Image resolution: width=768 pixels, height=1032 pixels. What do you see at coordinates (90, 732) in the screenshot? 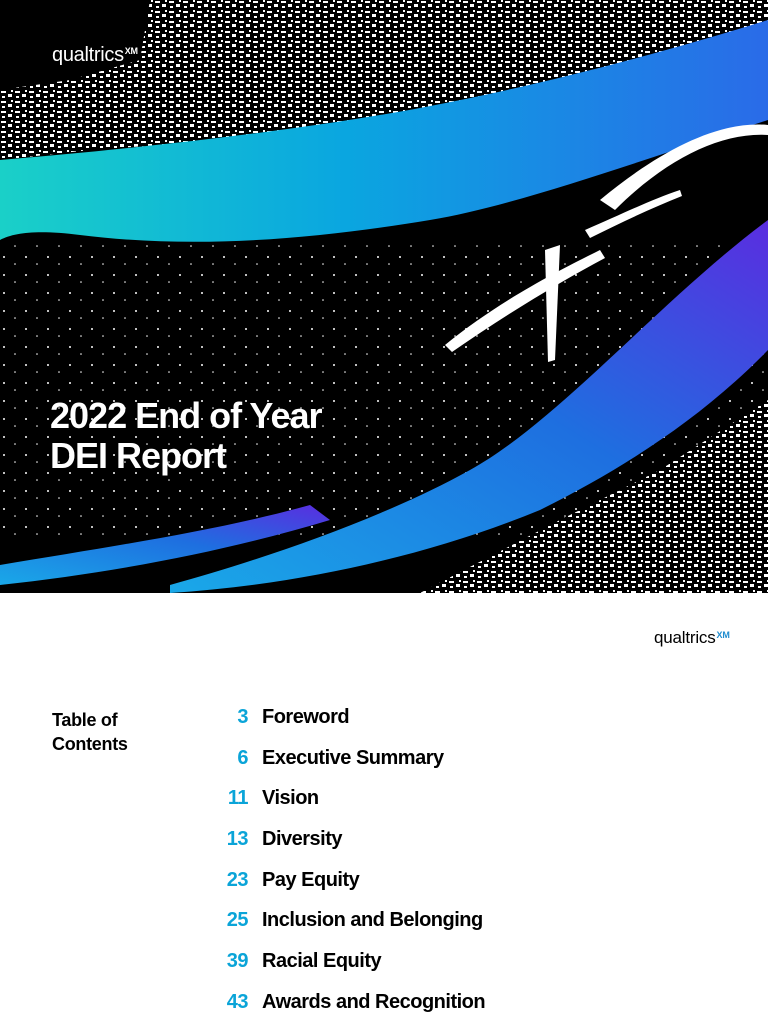
I see `toc-heading: Table of Contents` at bounding box center [90, 732].